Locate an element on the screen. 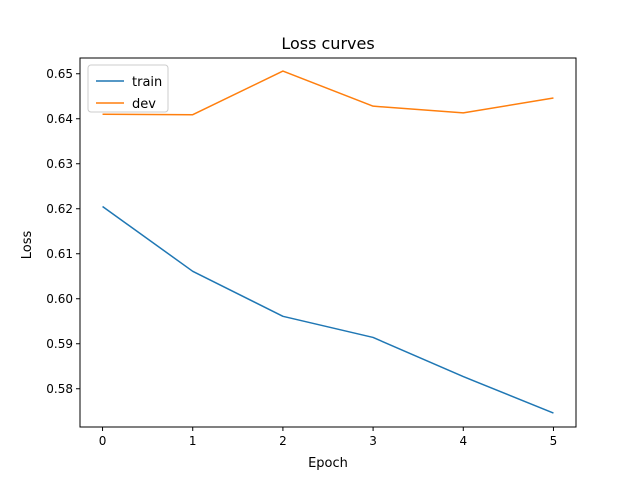 Image resolution: width=640 pixels, height=480 pixels. x-tick-label: 1 is located at coordinates (193, 441).